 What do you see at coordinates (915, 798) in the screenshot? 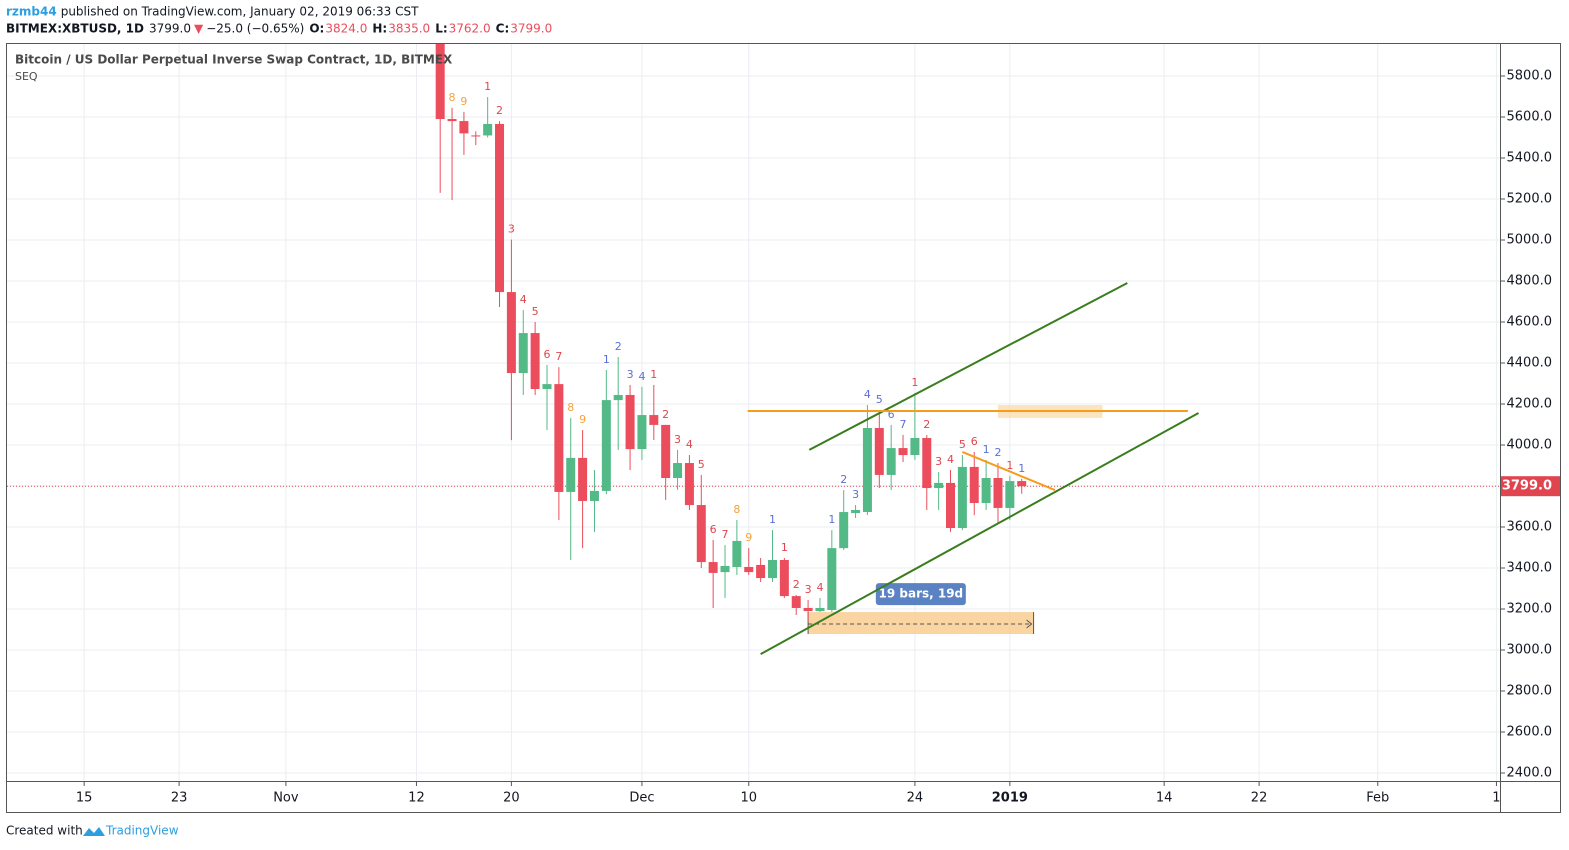
I see `x-tick-label: 24` at bounding box center [915, 798].